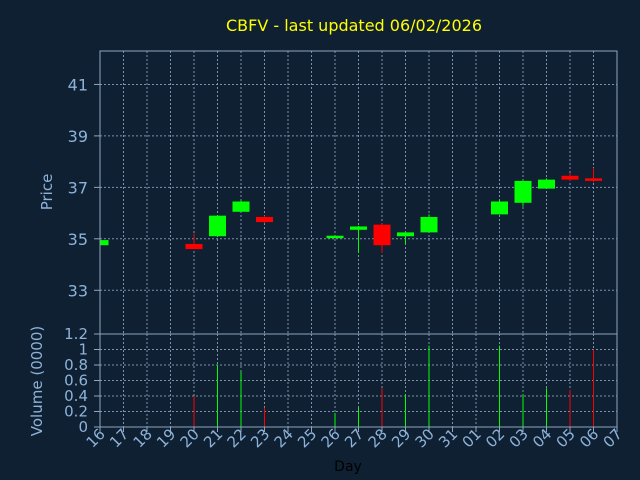 The image size is (640, 480). I want to click on price-tick-label: 41, so click(78, 84).